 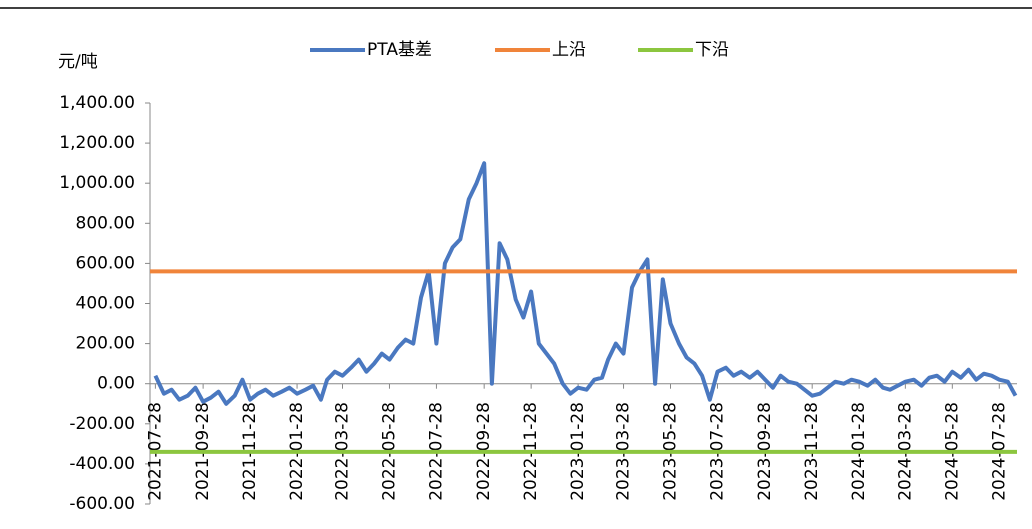 I want to click on legend-label: 上沿, so click(x=569, y=50).